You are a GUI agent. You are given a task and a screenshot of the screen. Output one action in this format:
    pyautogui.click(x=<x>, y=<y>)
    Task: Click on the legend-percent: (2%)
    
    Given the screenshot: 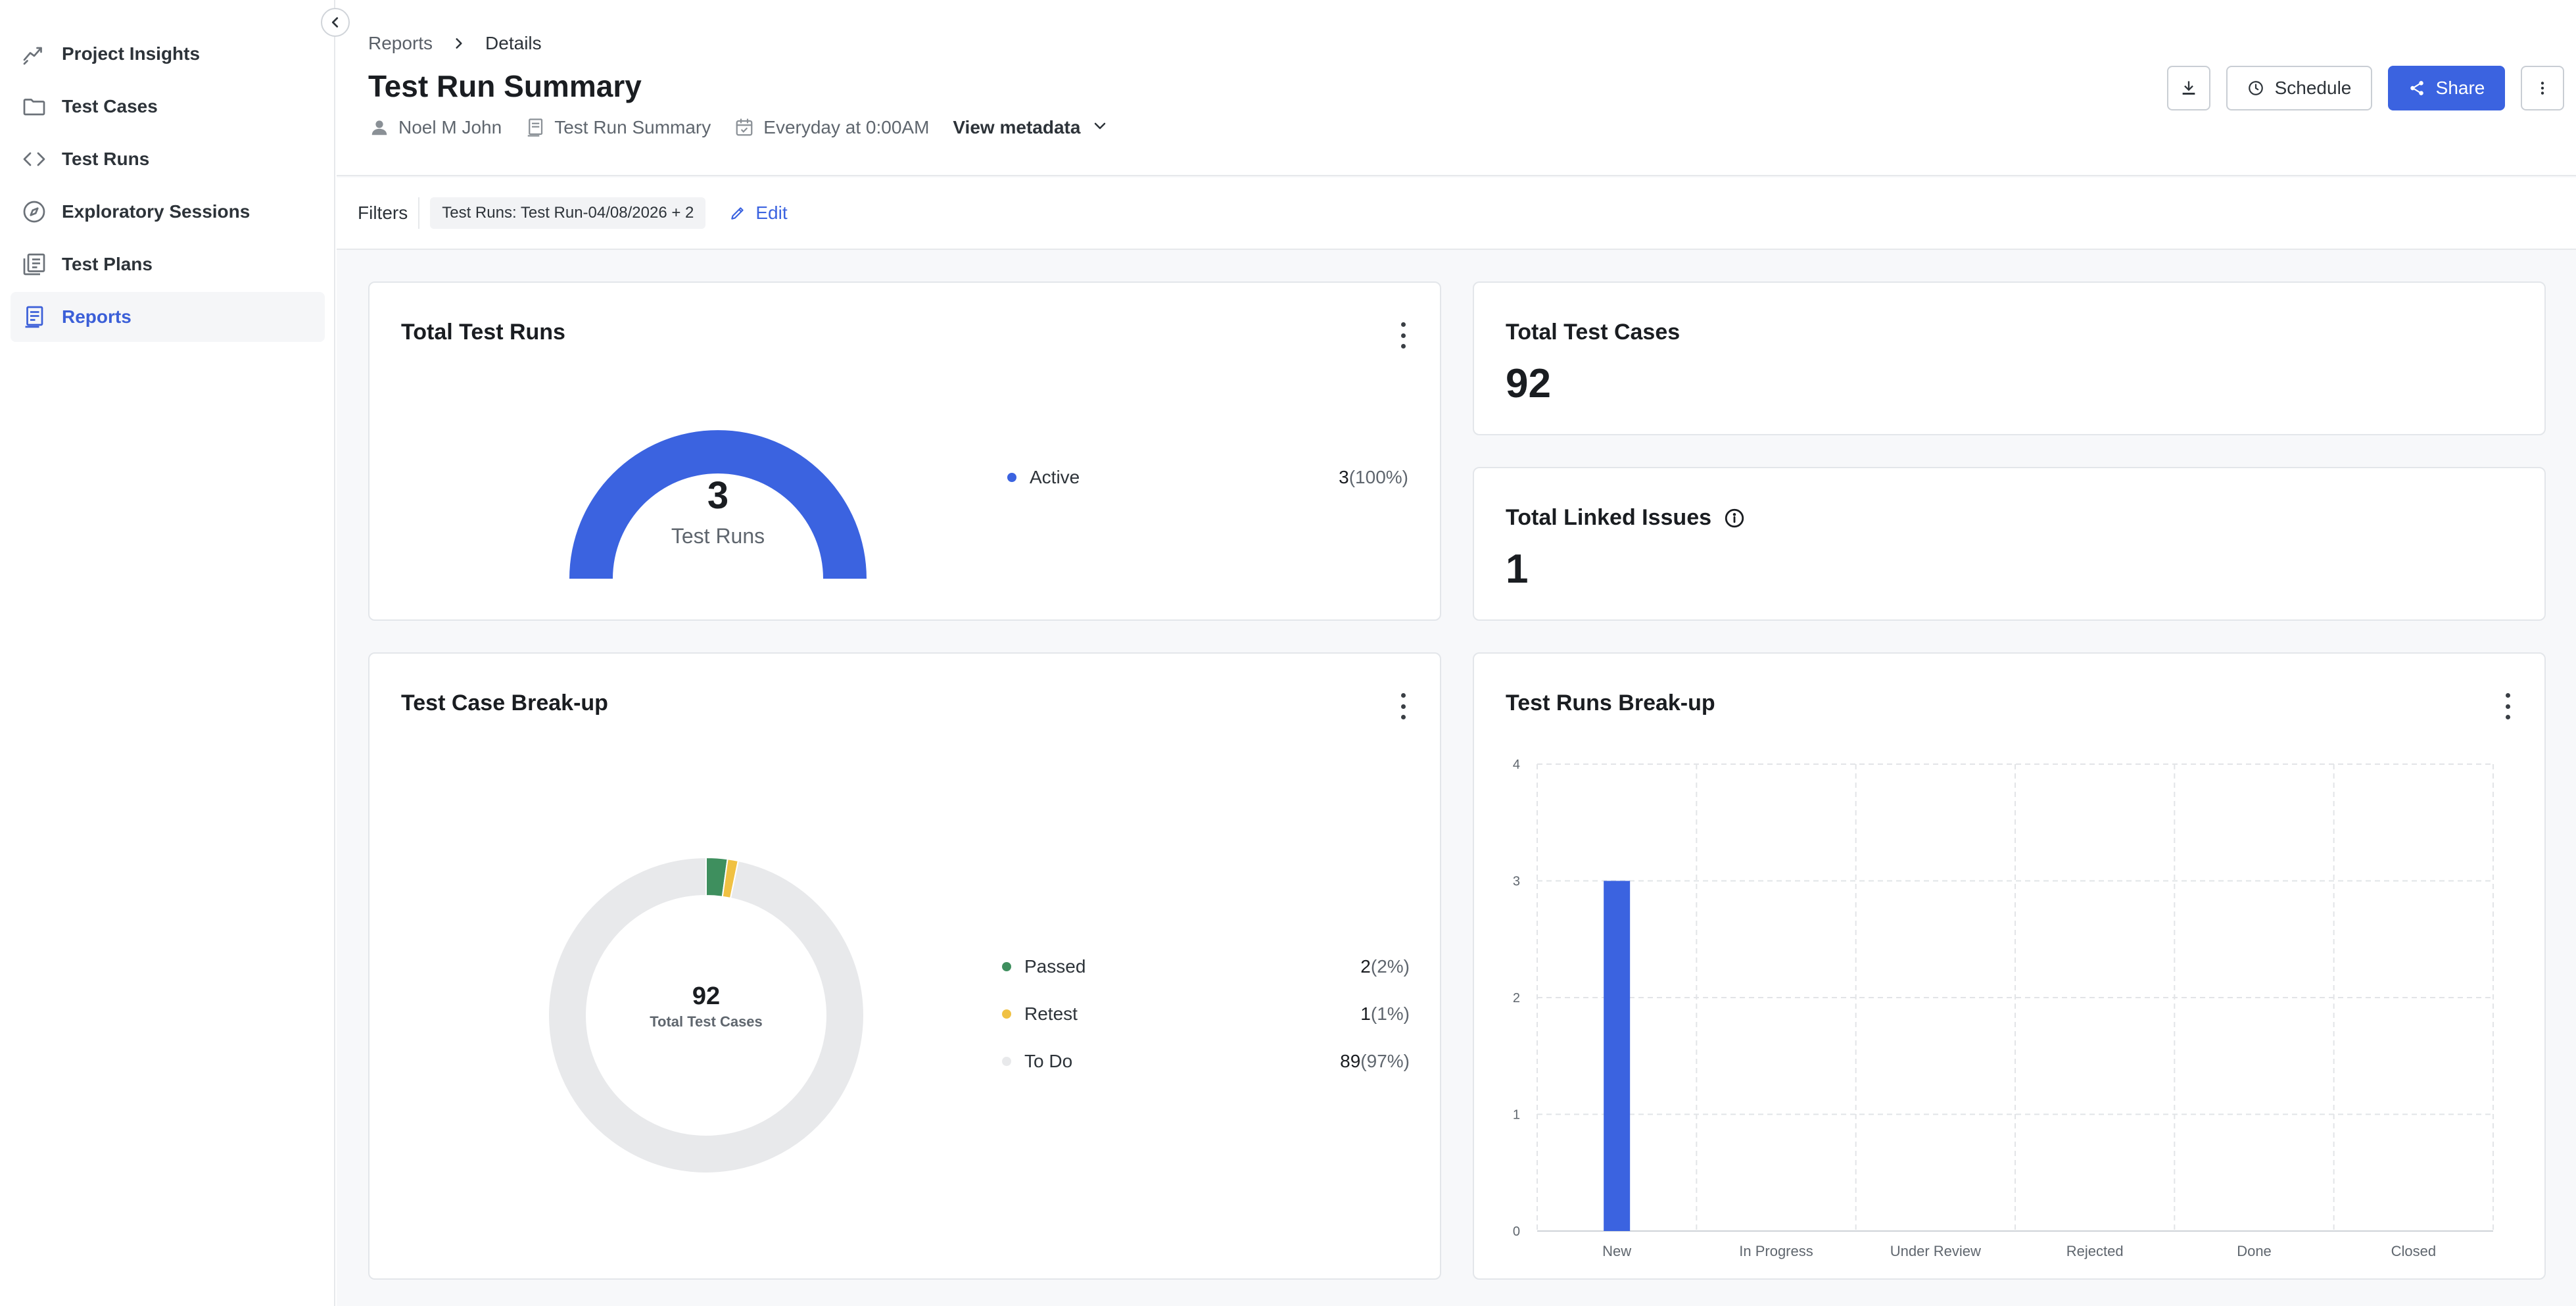 What is the action you would take?
    pyautogui.click(x=1390, y=967)
    